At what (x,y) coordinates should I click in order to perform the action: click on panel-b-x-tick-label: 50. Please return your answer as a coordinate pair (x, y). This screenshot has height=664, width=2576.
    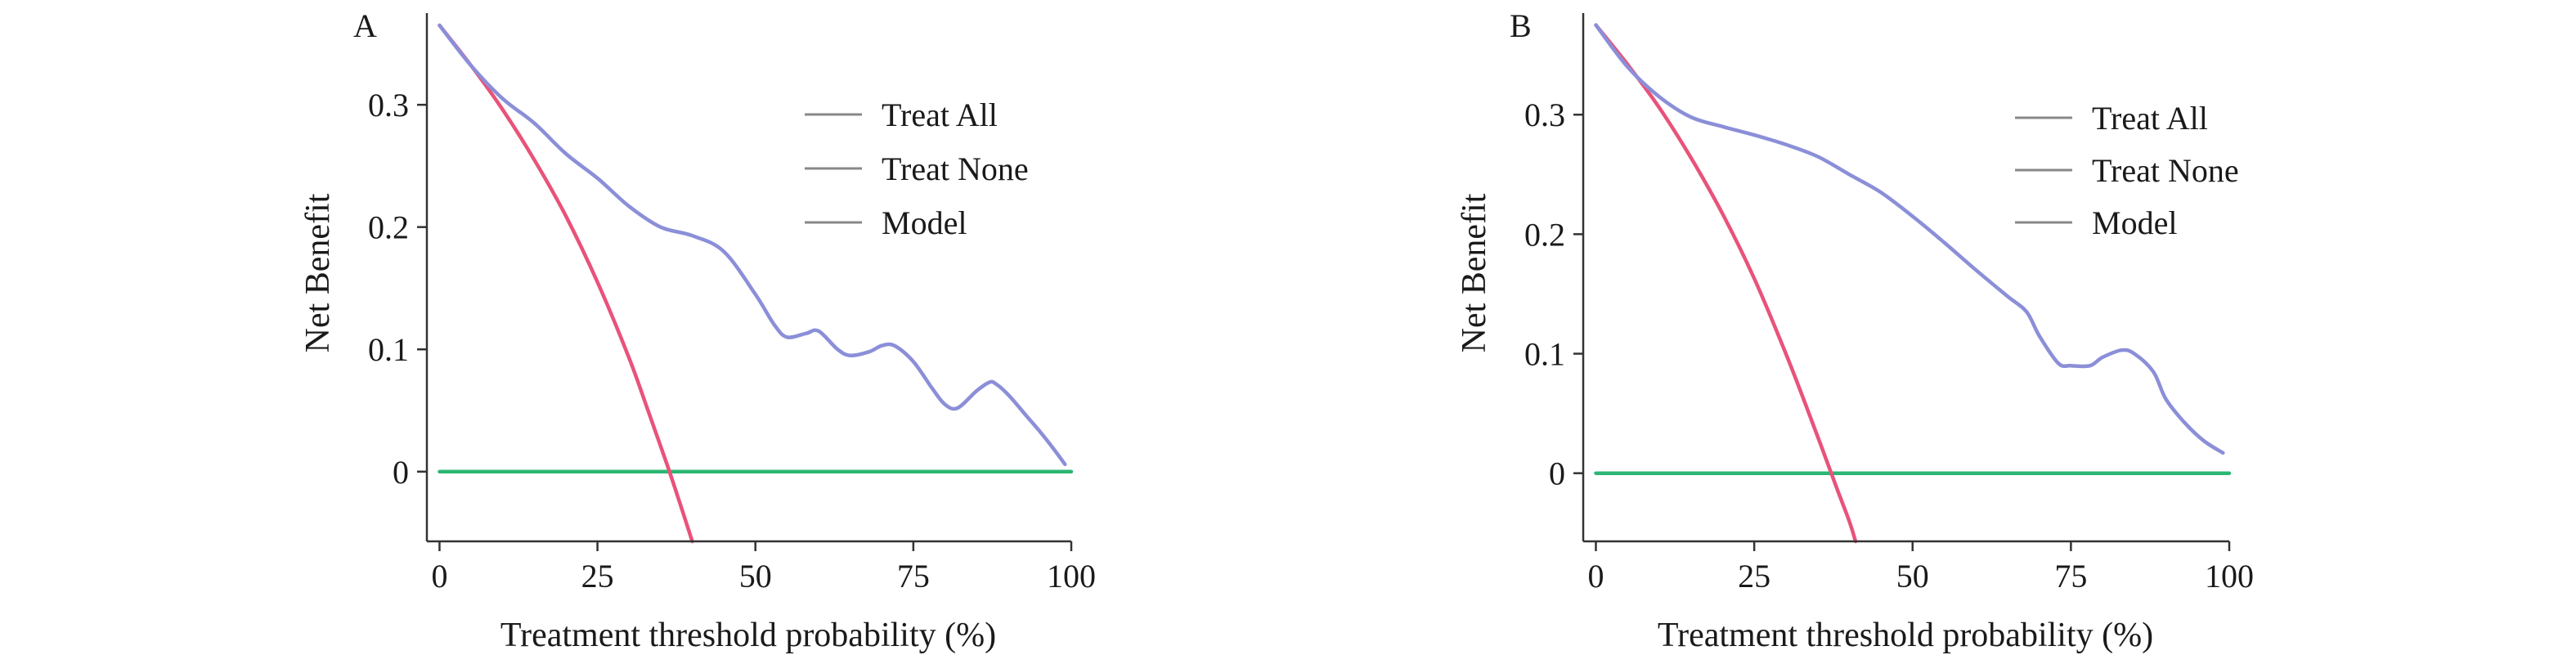
    Looking at the image, I should click on (1913, 576).